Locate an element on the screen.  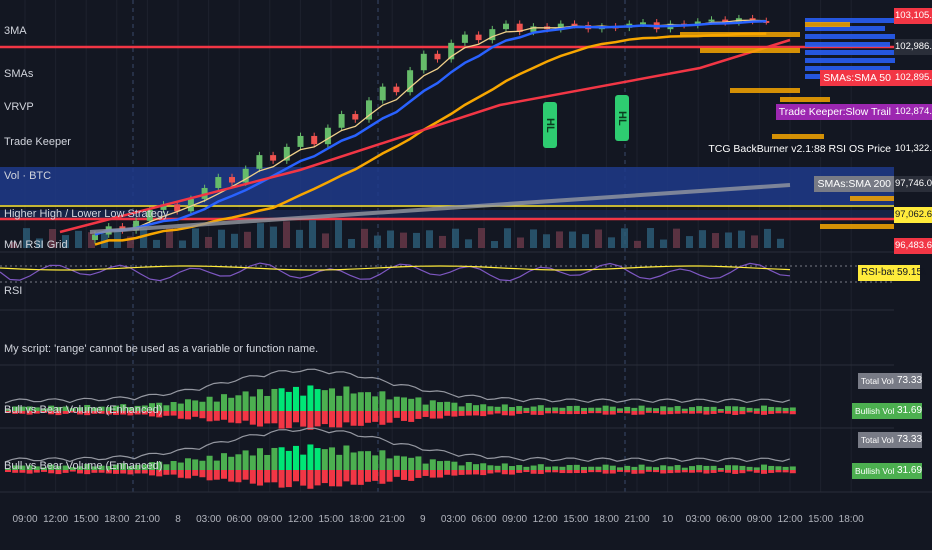
indicator-vrvp-label: VRVP is located at coordinates (19, 107).